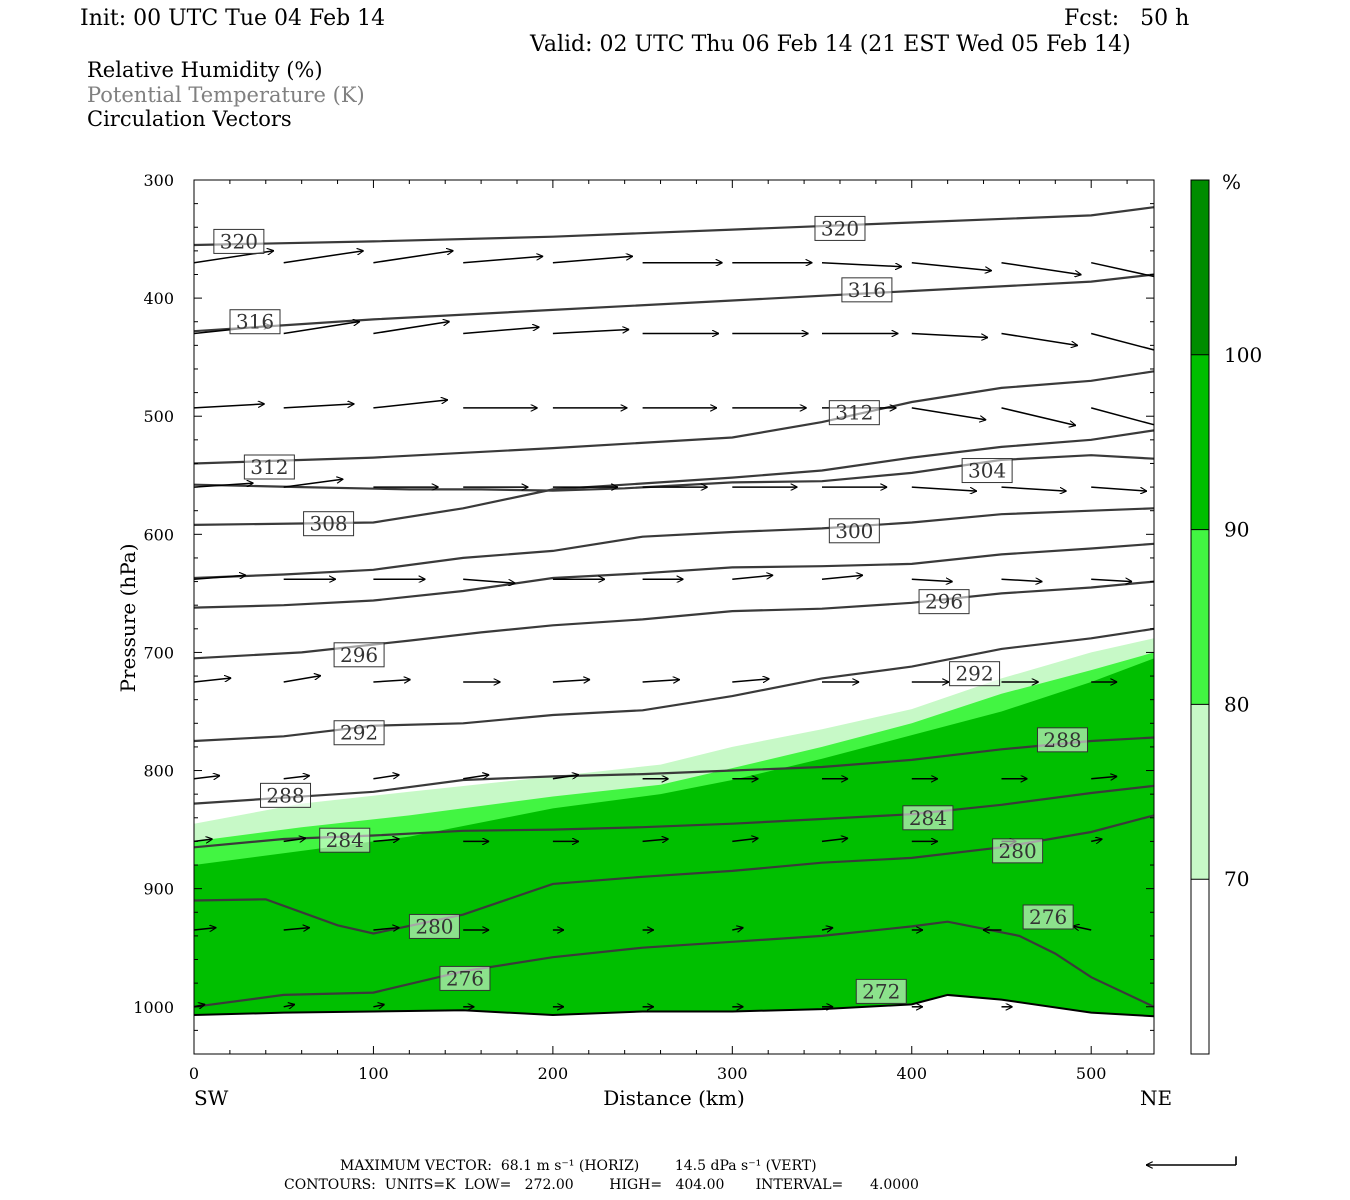 The width and height of the screenshot is (1350, 1200). What do you see at coordinates (674, 1024) in the screenshot?
I see `below-ground-mask` at bounding box center [674, 1024].